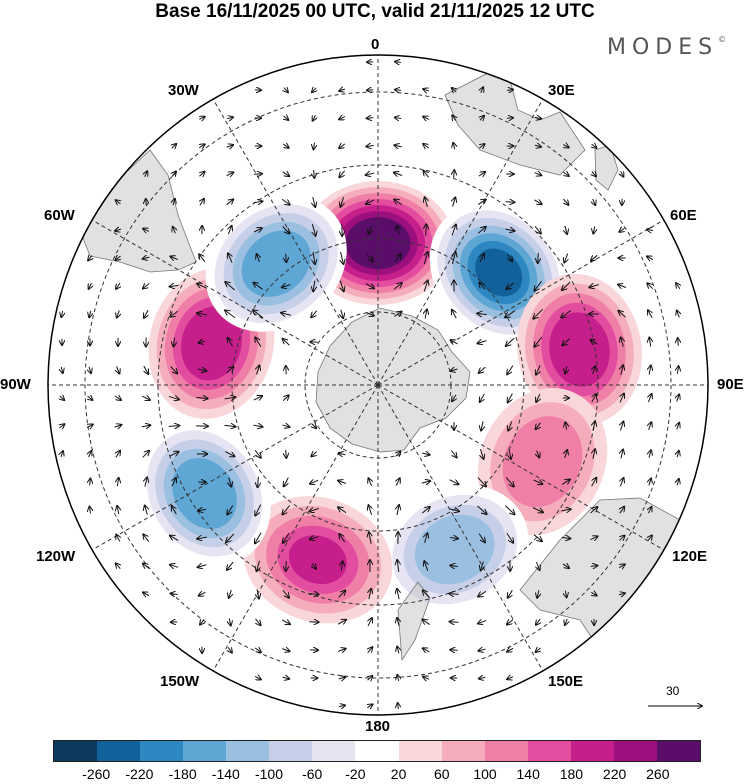 The width and height of the screenshot is (750, 784). I want to click on colorbar-tick-label: -180, so click(183, 774).